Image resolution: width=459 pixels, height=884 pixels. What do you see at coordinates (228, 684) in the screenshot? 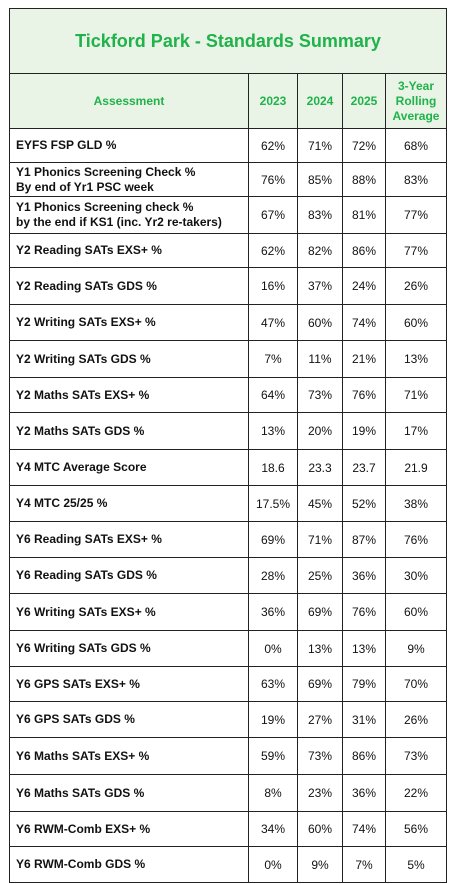
I see `table-row: Y6 GPS SATs EXS+ % 63% 69% 79% 70%` at bounding box center [228, 684].